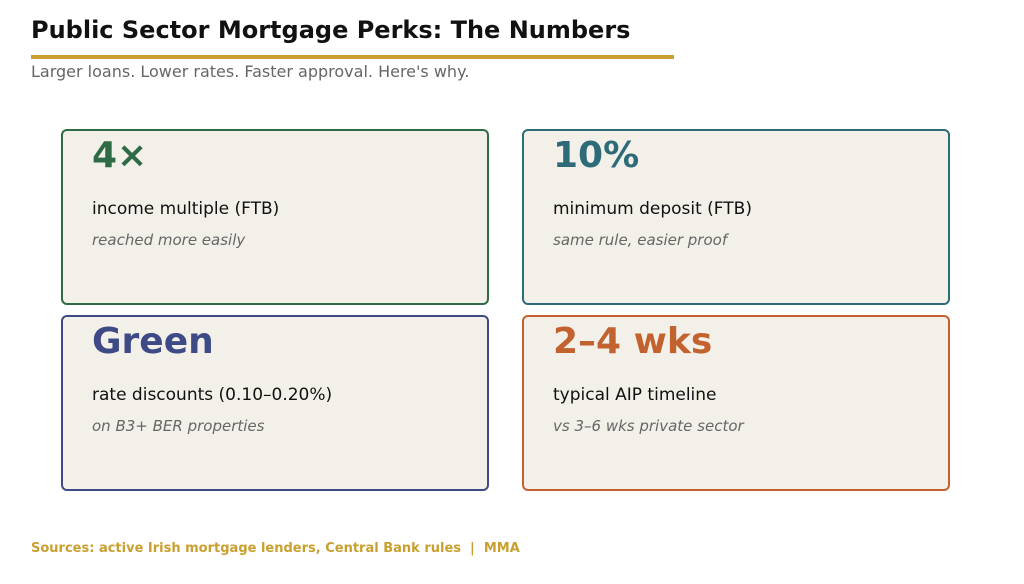 Image resolution: width=1024 pixels, height=584 pixels. I want to click on card-stat: 4×, so click(120, 155).